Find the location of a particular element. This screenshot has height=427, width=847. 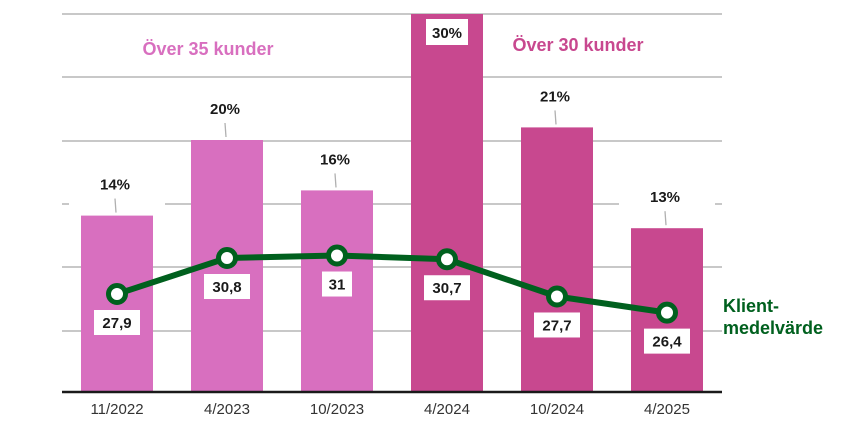

line-value-label: 31 is located at coordinates (337, 285).